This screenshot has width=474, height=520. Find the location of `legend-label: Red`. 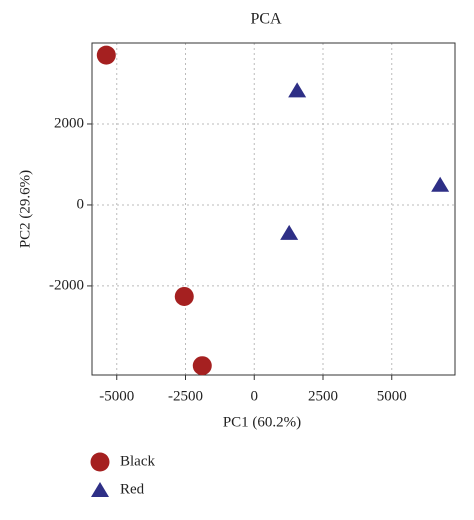

legend-label: Red is located at coordinates (132, 489).